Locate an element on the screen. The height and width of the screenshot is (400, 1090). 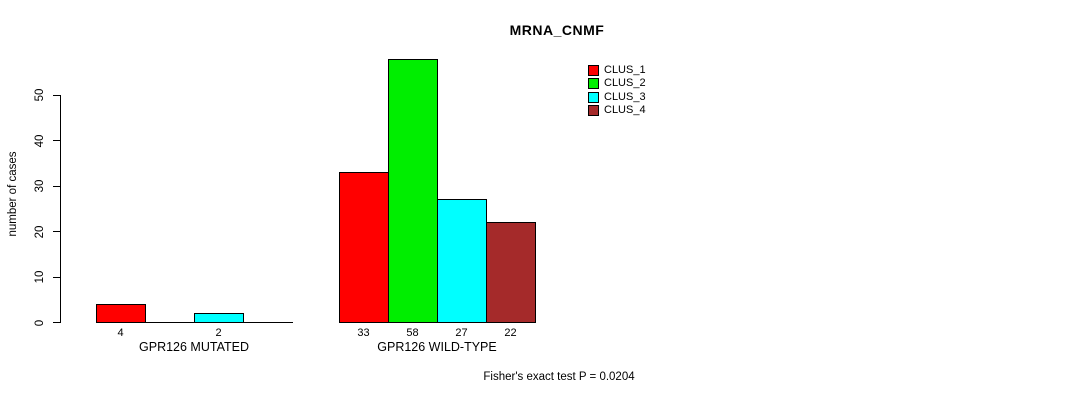
legend: CLUS_1 CLUS_2 CLUS_3 CLUS_4 is located at coordinates (633, 92).